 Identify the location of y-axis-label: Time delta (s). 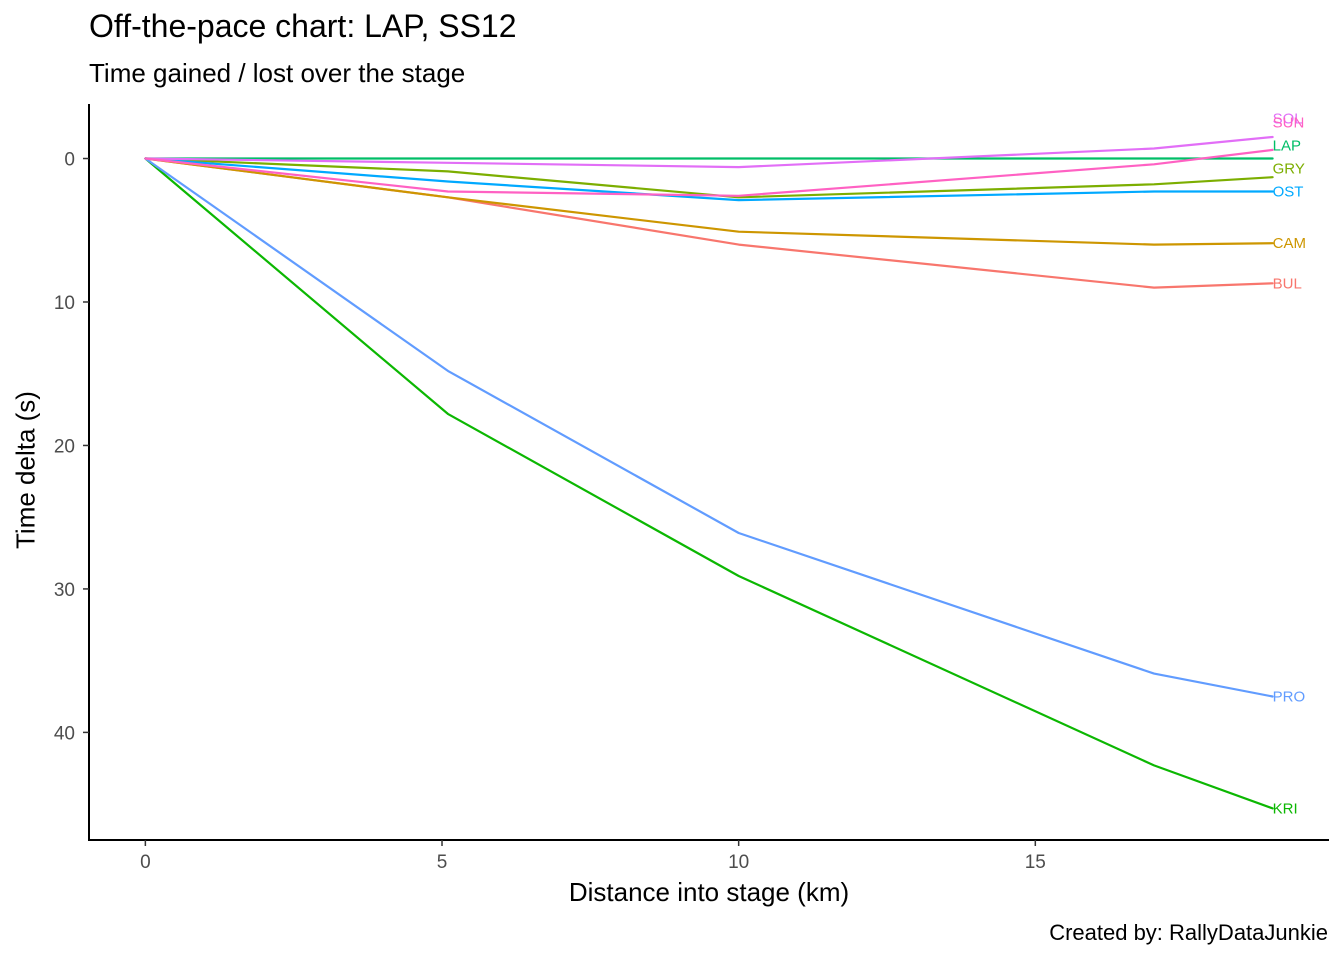
(25, 470).